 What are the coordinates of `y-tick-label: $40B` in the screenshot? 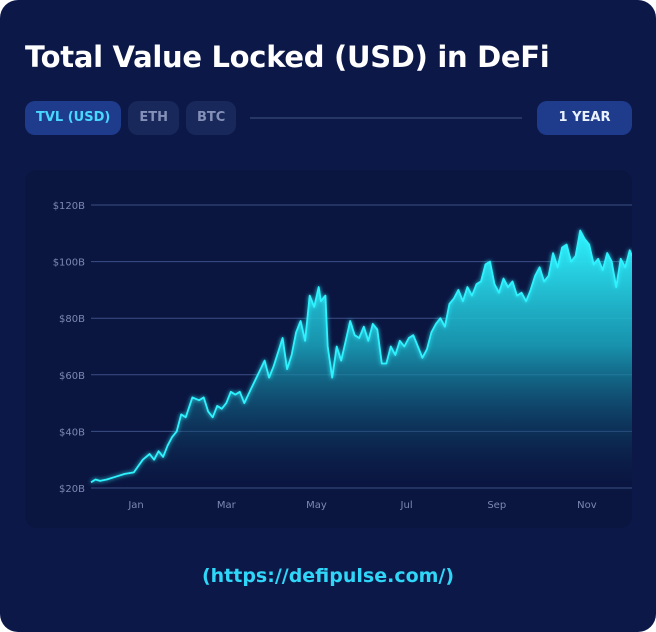 It's located at (72, 432).